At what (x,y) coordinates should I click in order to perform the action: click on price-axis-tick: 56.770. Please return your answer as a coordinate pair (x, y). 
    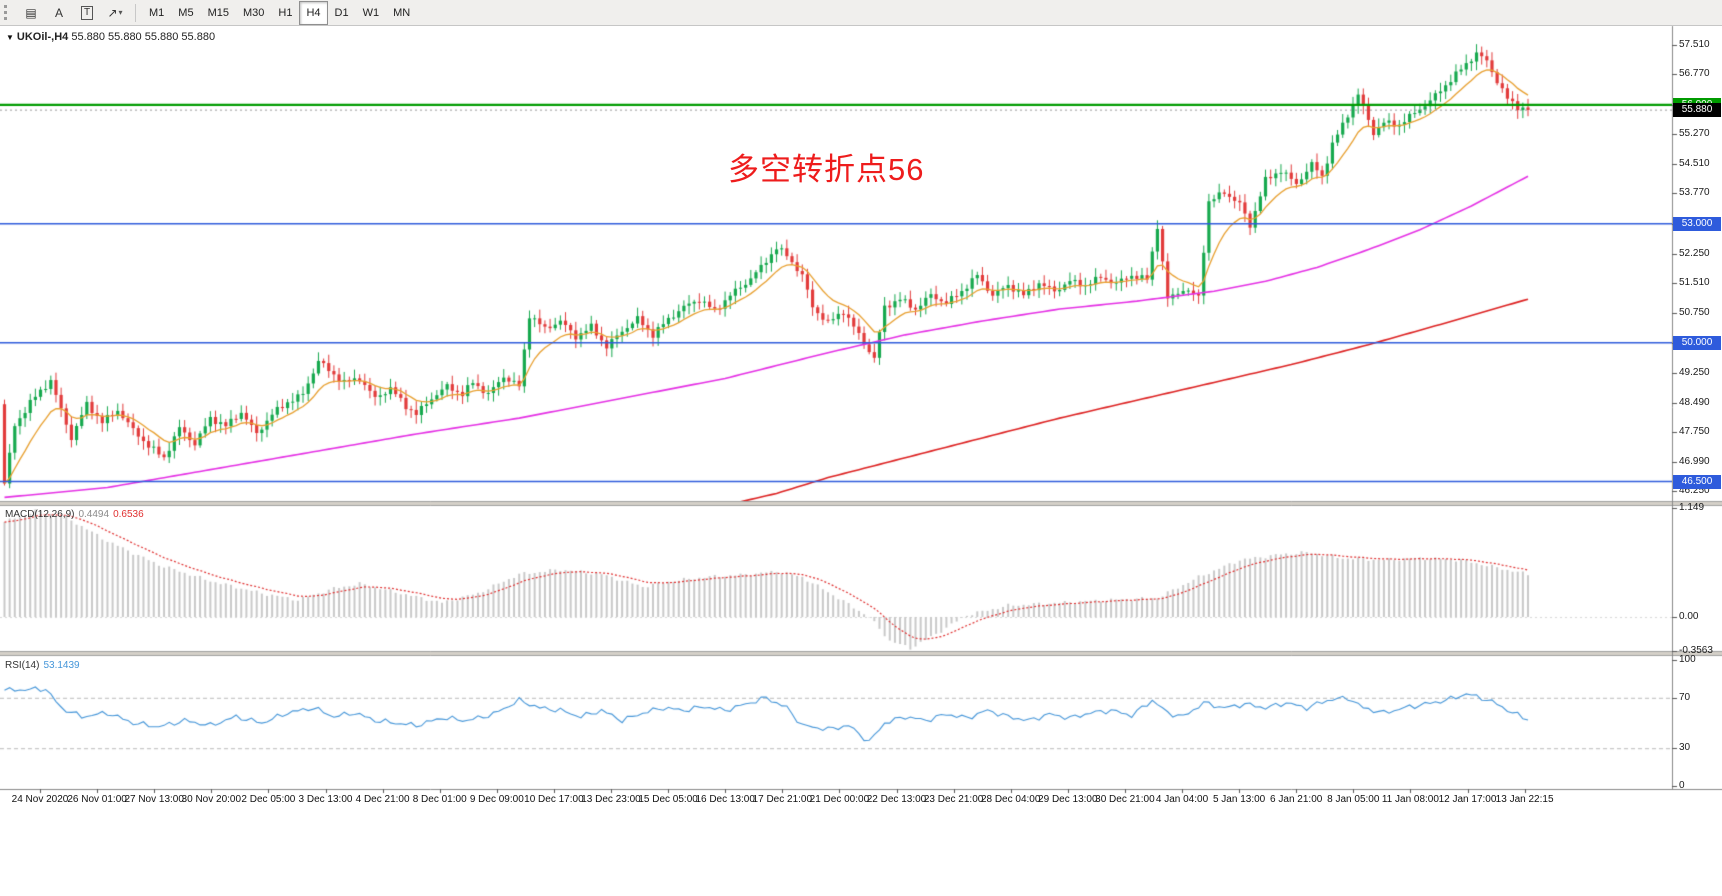
    Looking at the image, I should click on (1694, 74).